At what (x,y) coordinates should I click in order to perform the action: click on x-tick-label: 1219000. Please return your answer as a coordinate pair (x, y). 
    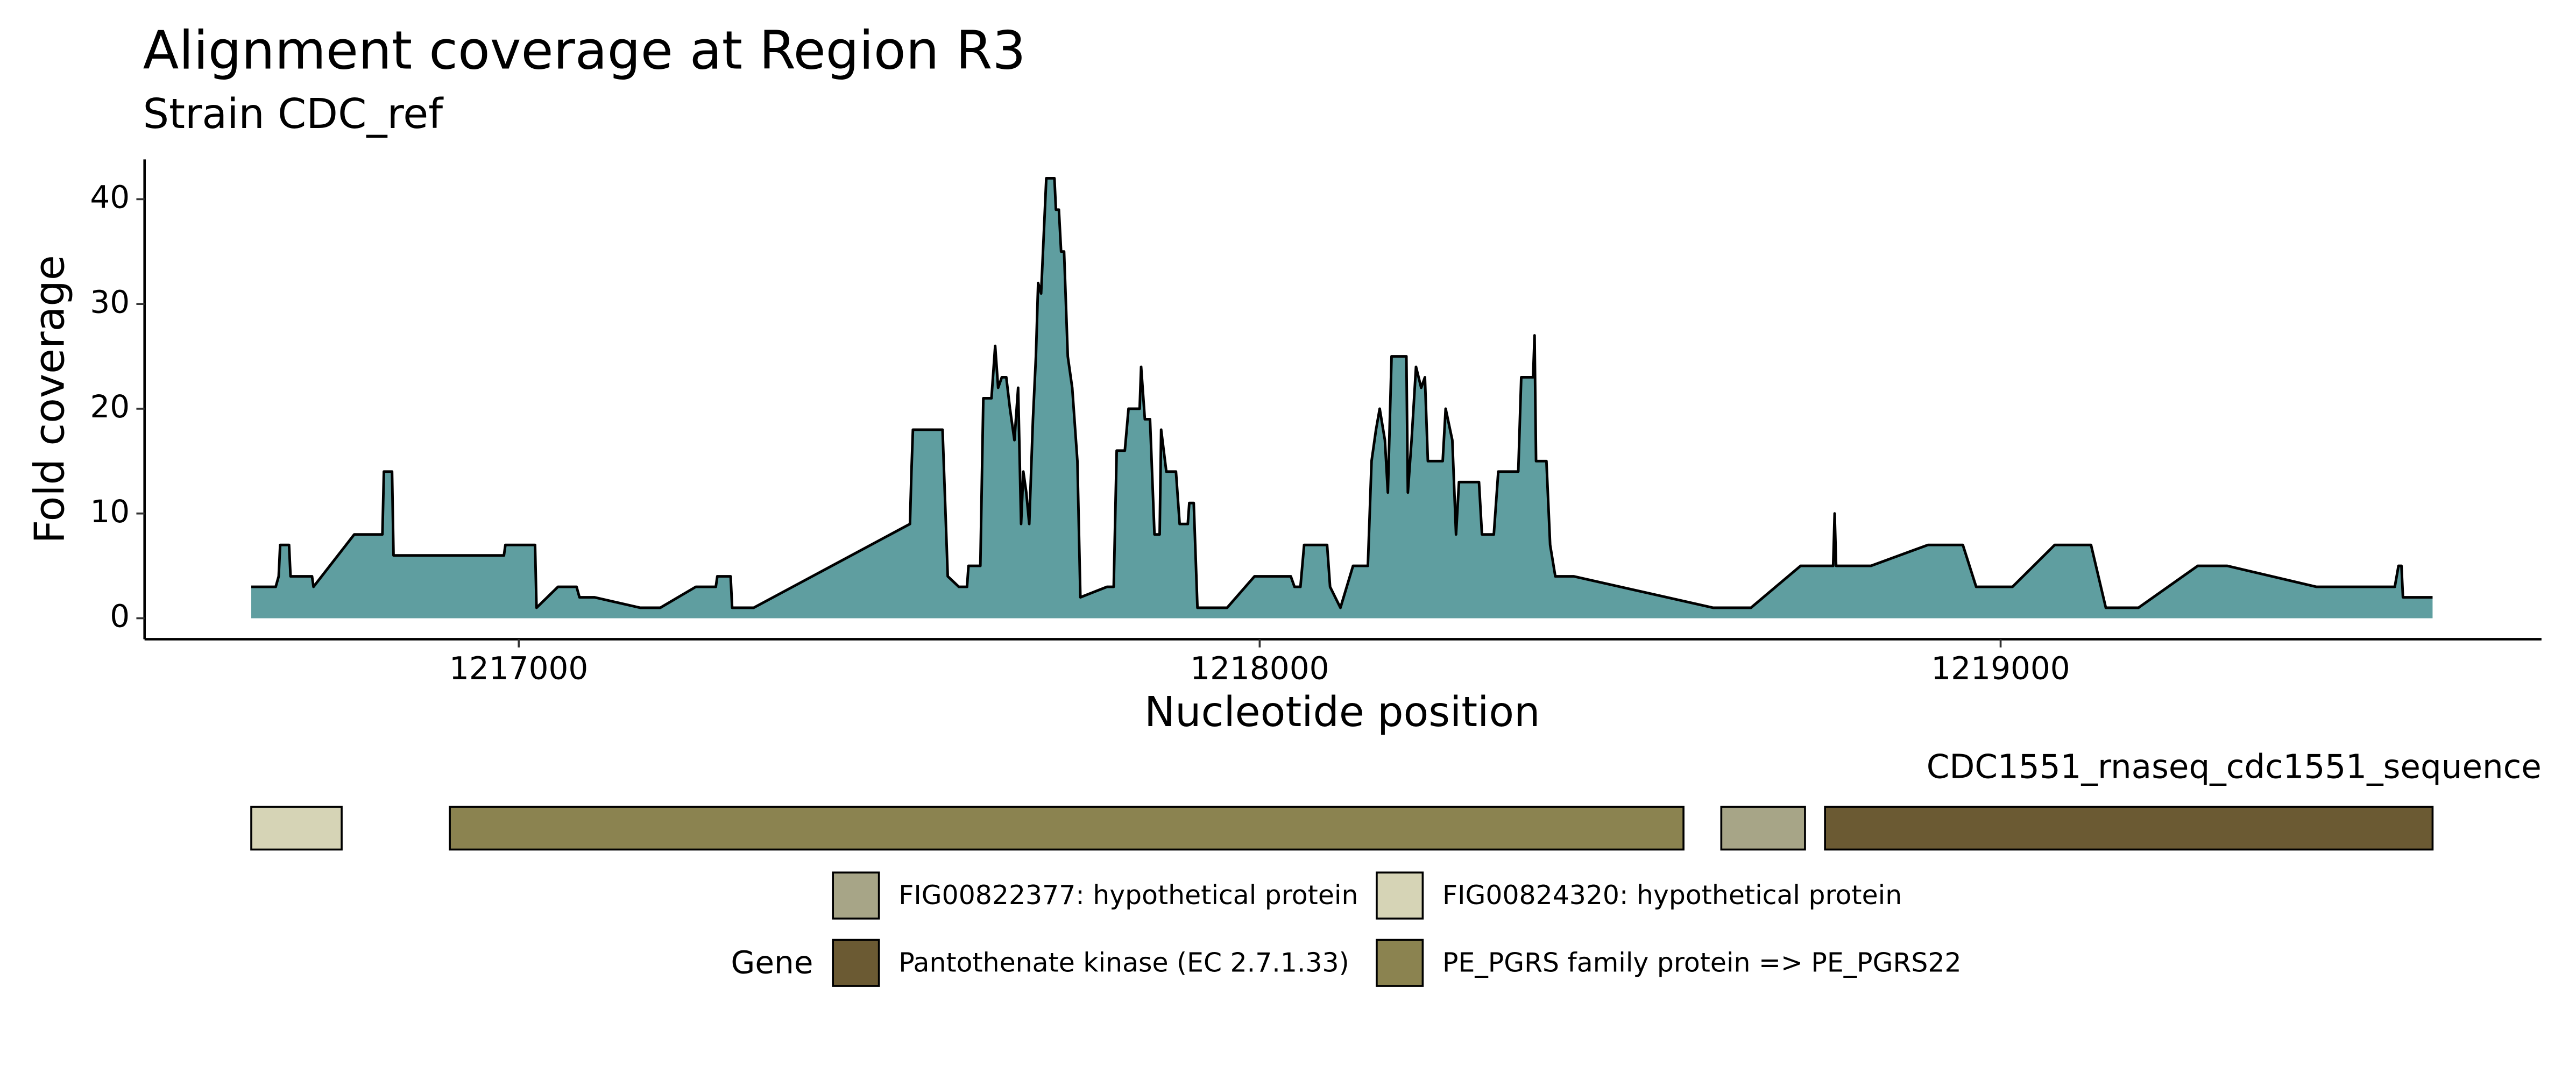
    Looking at the image, I should click on (2000, 668).